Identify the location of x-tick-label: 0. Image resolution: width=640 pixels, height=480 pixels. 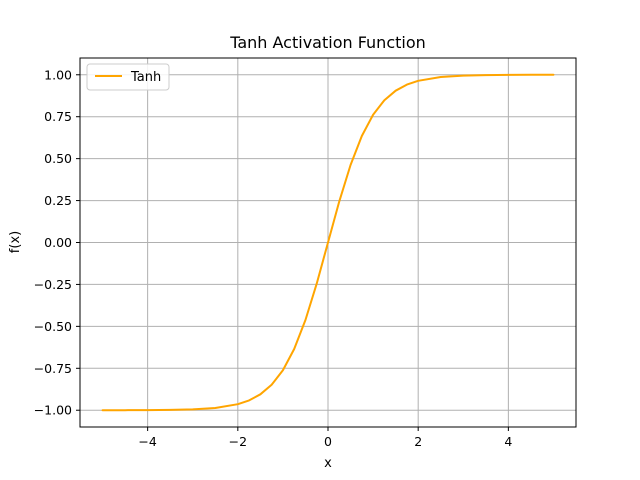
(328, 441).